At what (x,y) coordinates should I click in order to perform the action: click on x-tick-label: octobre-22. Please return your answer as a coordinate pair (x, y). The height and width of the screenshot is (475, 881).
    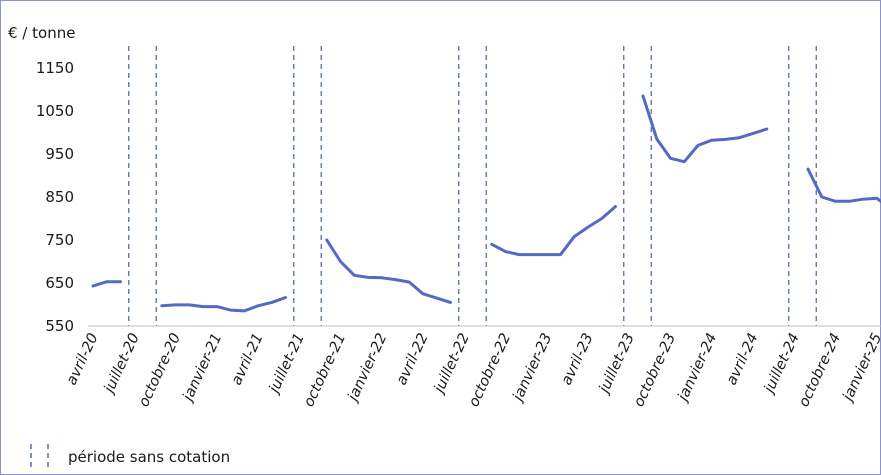
    Looking at the image, I should click on (490, 370).